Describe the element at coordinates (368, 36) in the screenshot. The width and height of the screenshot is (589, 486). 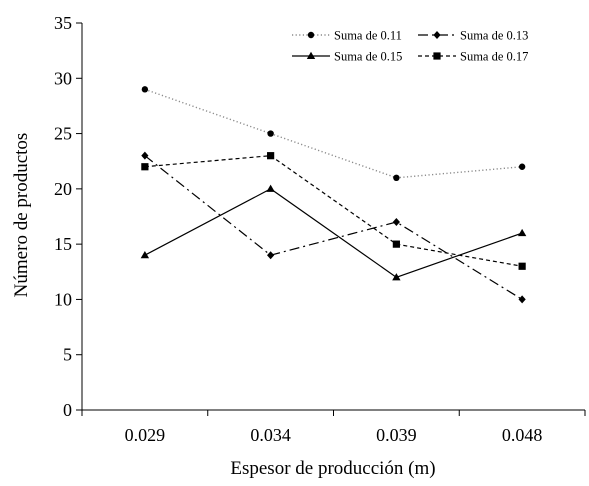
I see `legend-label: Suma de 0.11` at that location.